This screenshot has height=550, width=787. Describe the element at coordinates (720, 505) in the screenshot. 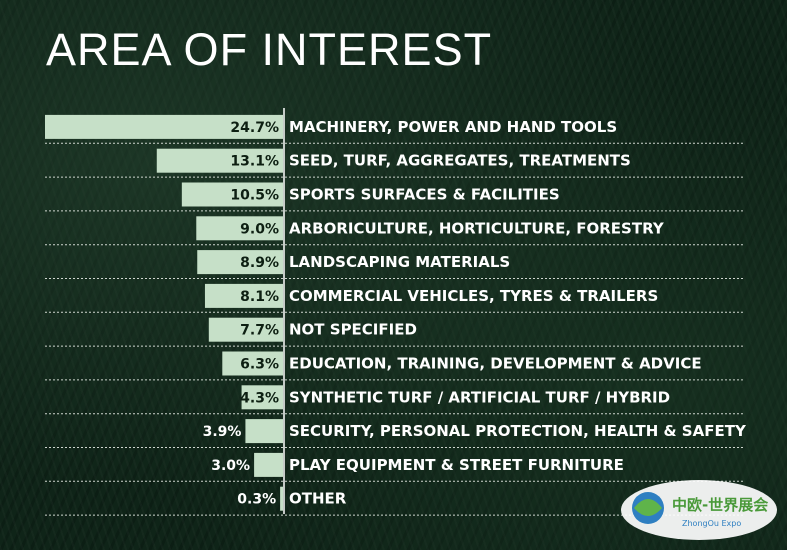

I see `svg-text: 中欧-世界展会` at that location.